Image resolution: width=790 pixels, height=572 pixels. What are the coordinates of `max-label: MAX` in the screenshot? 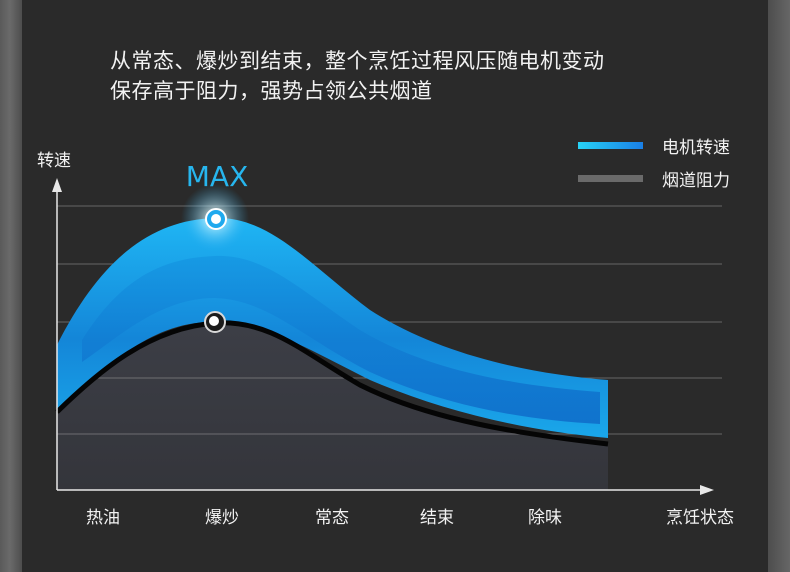 It's located at (217, 176).